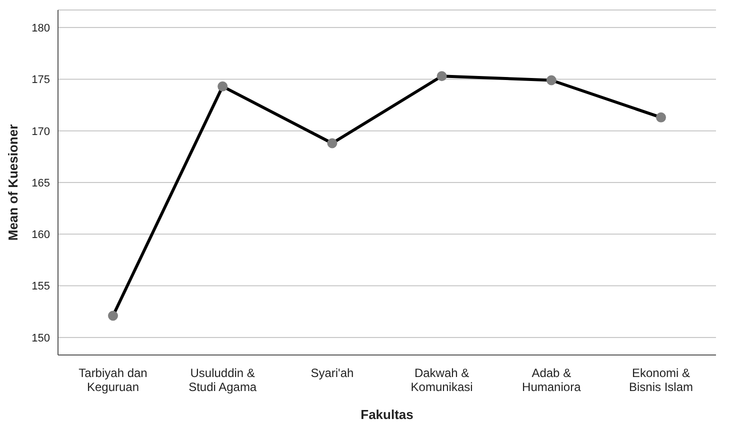  Describe the element at coordinates (41, 132) in the screenshot. I see `y-tick-label: 170` at that location.